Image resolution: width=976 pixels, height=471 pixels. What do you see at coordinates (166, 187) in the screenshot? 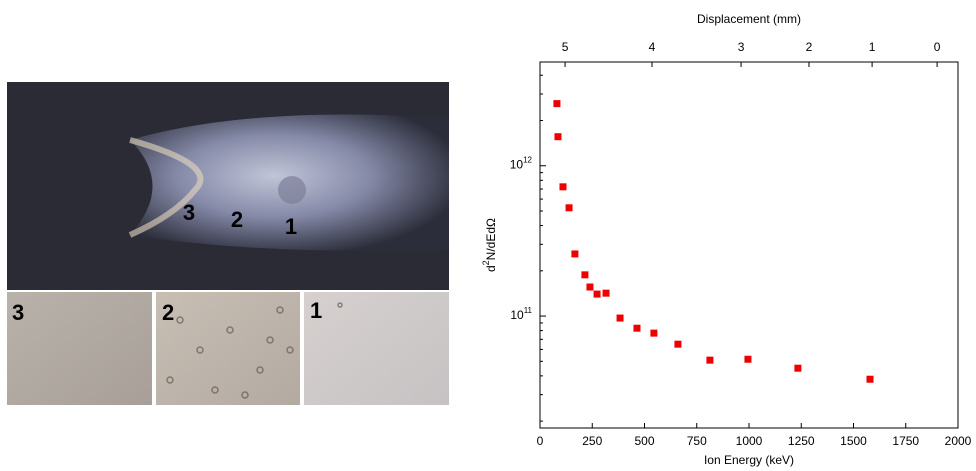
I see `shock-front` at bounding box center [166, 187].